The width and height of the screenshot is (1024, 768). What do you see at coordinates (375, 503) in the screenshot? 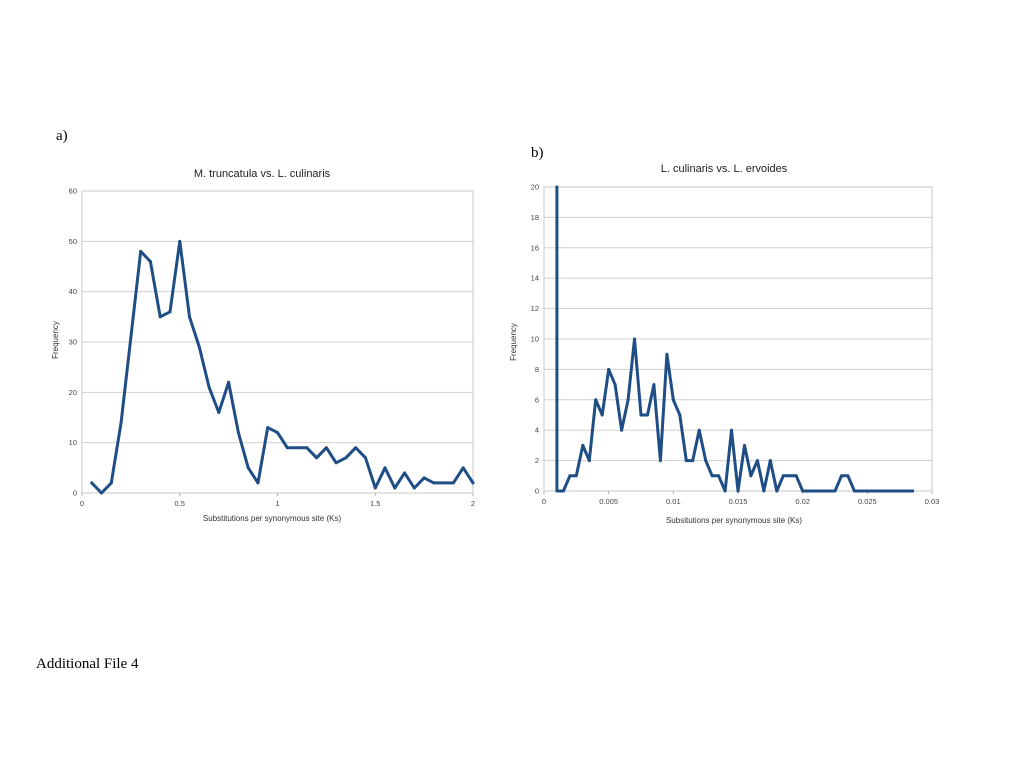
I see `chart-a-xtick-label: 1.5` at bounding box center [375, 503].